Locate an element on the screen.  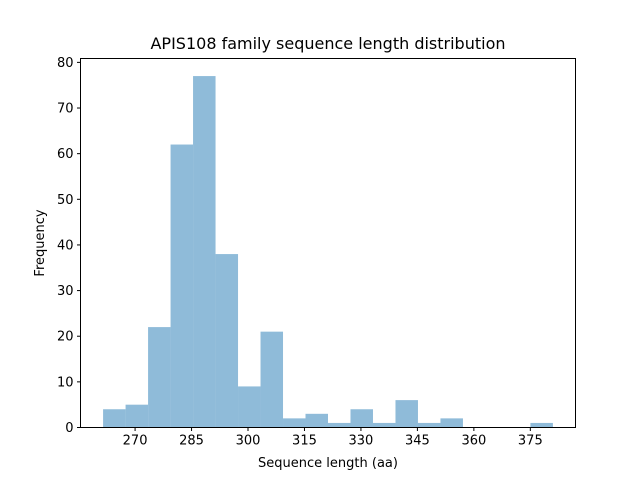
x-tick-label: 285 is located at coordinates (191, 441).